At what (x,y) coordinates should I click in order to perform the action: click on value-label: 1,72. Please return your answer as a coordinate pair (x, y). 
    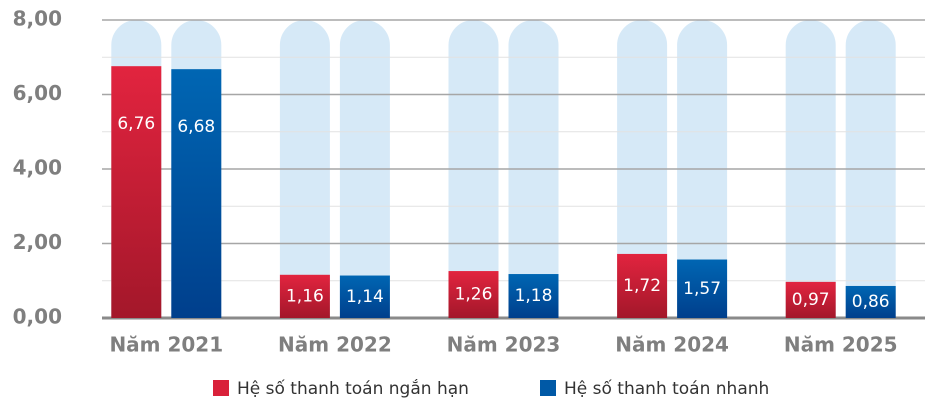
    Looking at the image, I should click on (642, 286).